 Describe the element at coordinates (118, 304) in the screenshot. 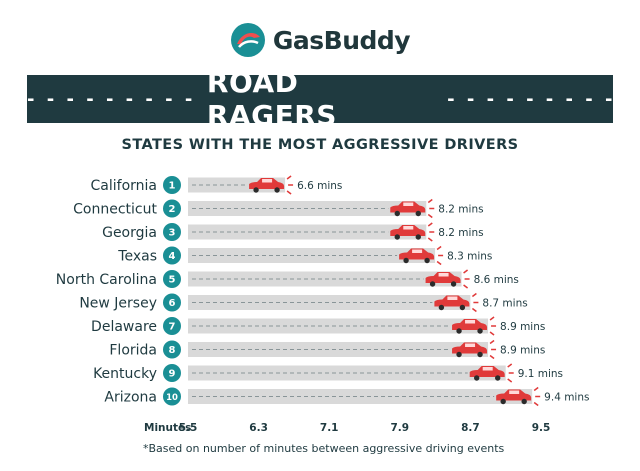

I see `category-label: New Jersey` at that location.